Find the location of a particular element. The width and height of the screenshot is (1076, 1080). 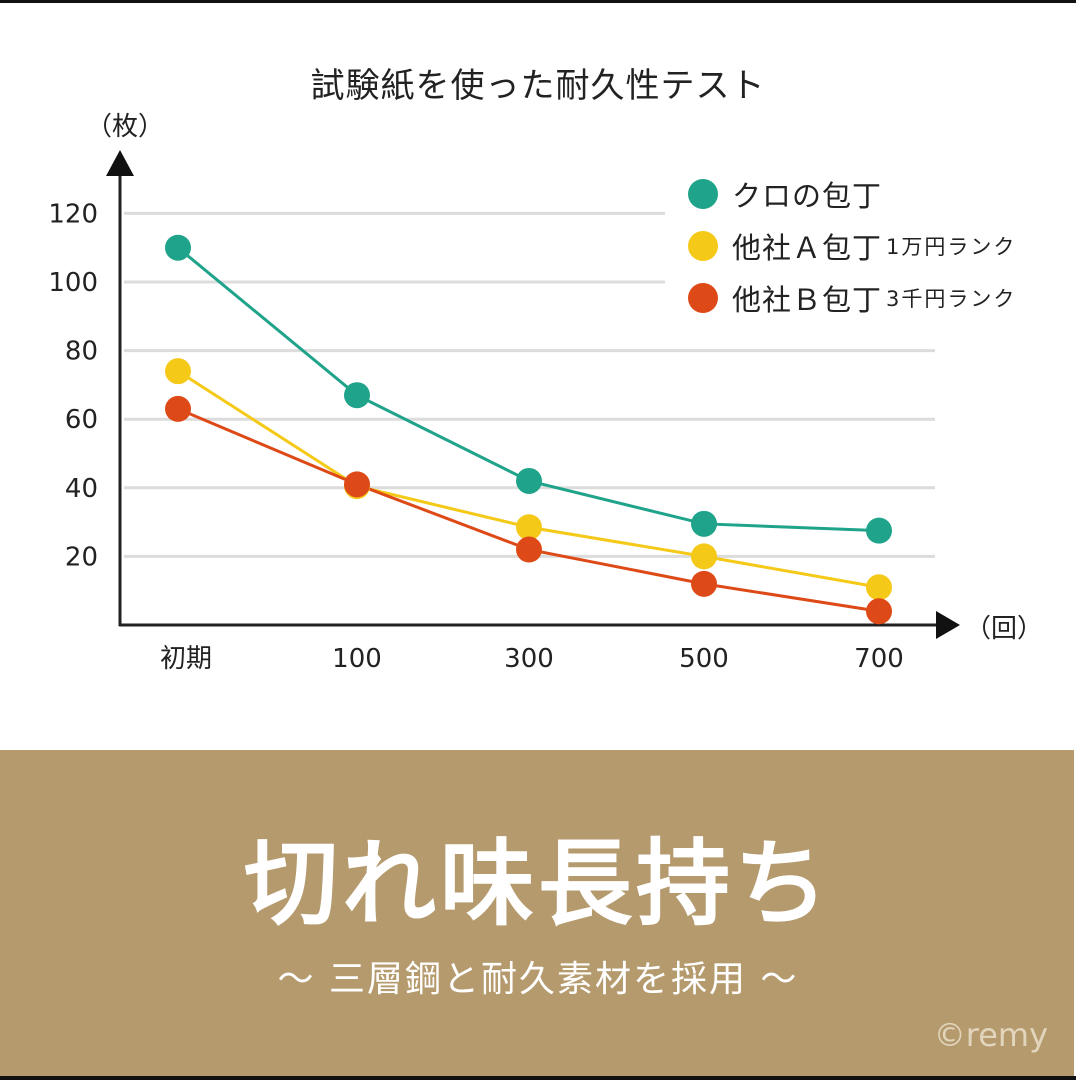

x-tick-label: 初期 is located at coordinates (186, 659).